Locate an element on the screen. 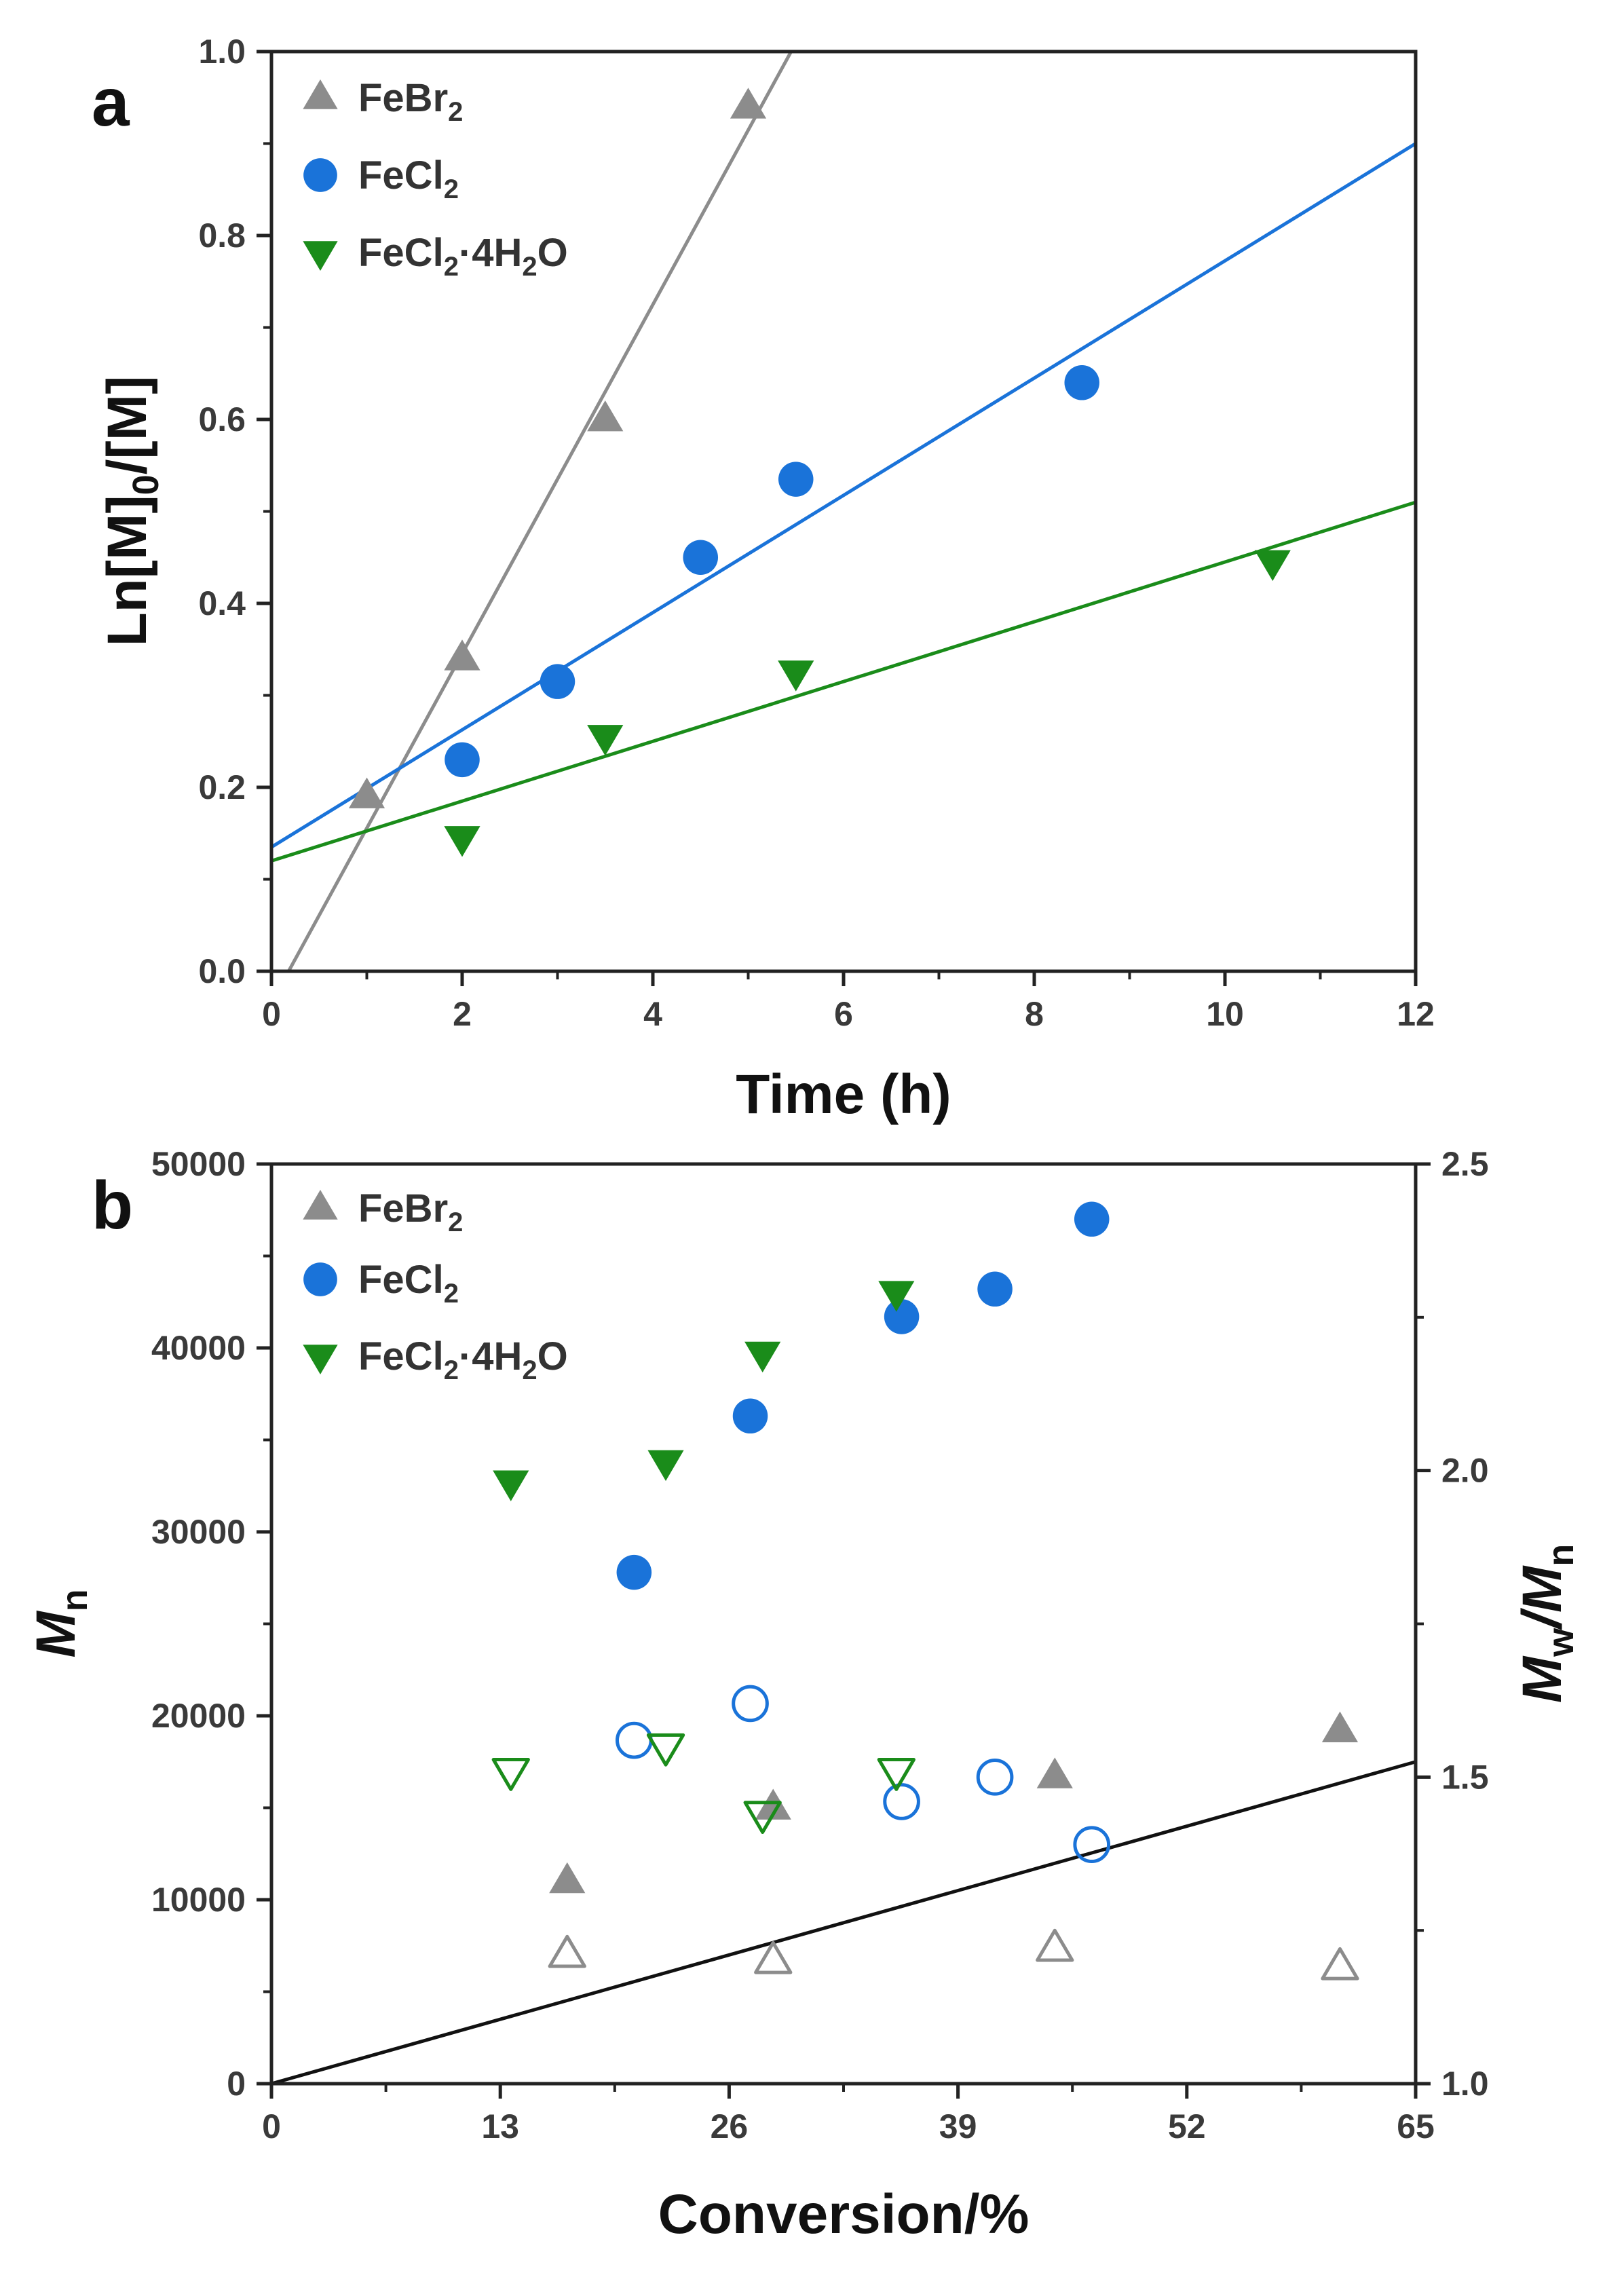  panel-b-y-tick-label-3: 30000 is located at coordinates (198, 1532).